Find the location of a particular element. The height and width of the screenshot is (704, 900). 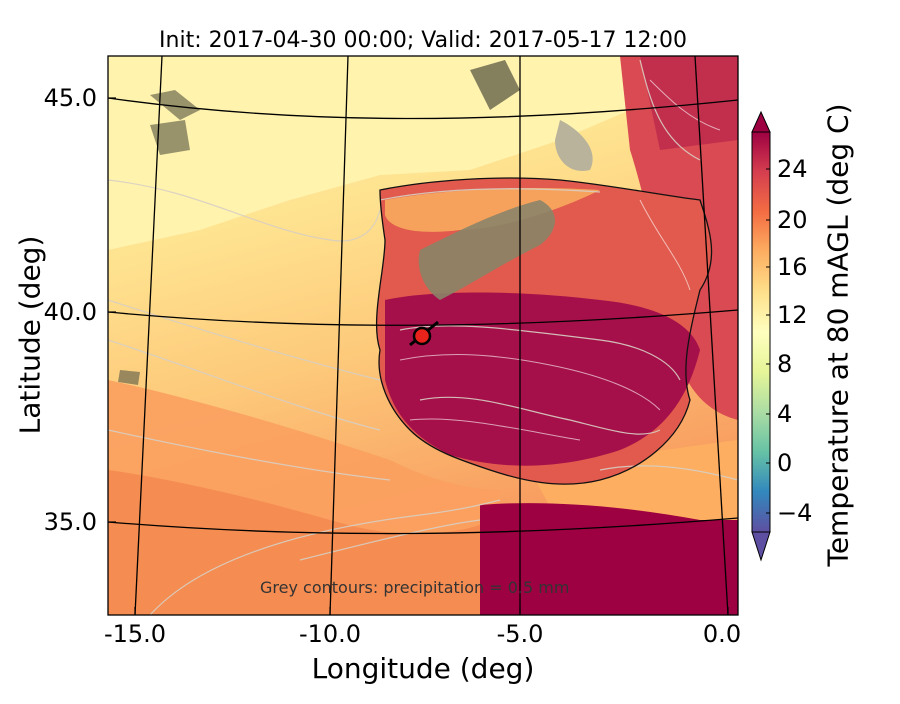

warm-northeast is located at coordinates (689, 103).